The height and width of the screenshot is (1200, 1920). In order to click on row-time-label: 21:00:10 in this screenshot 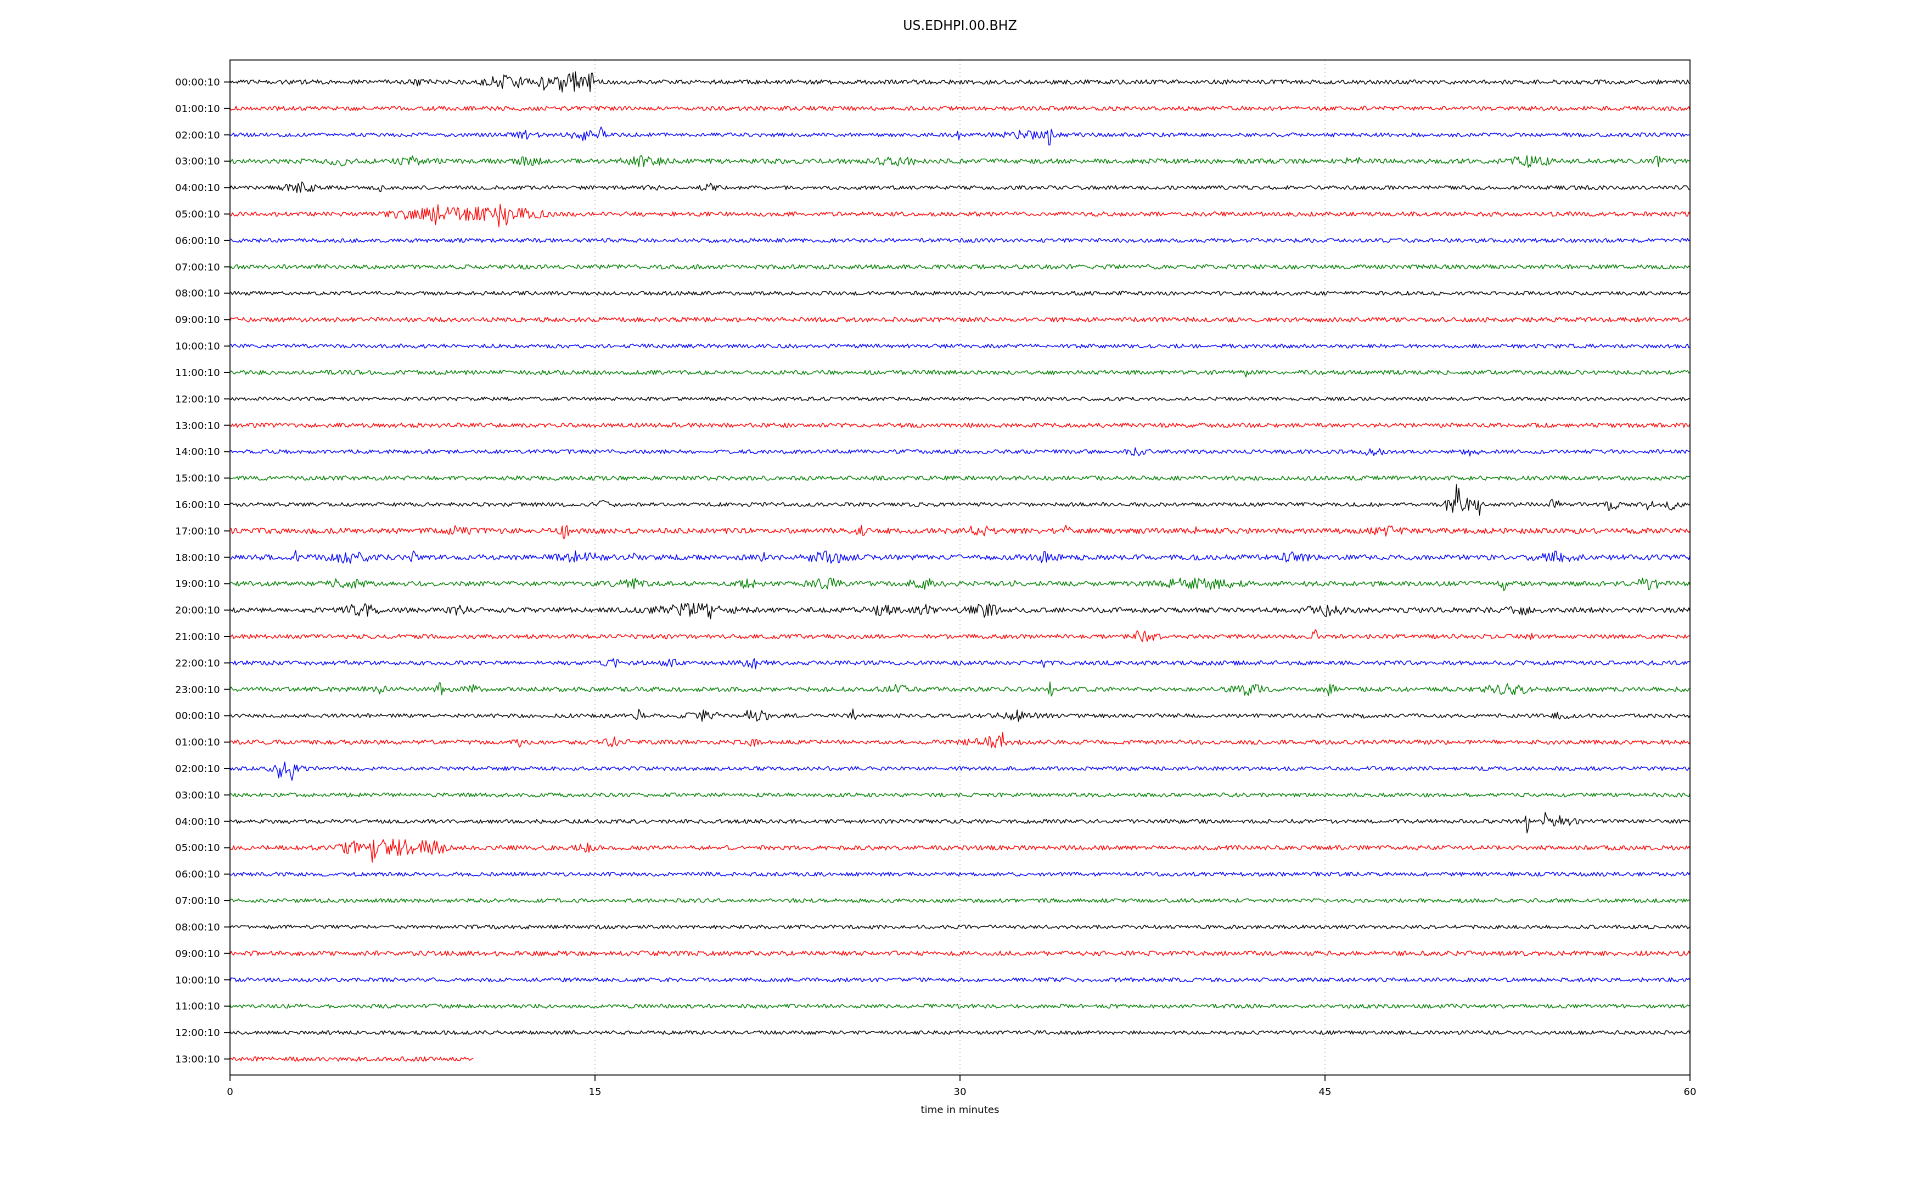, I will do `click(197, 637)`.